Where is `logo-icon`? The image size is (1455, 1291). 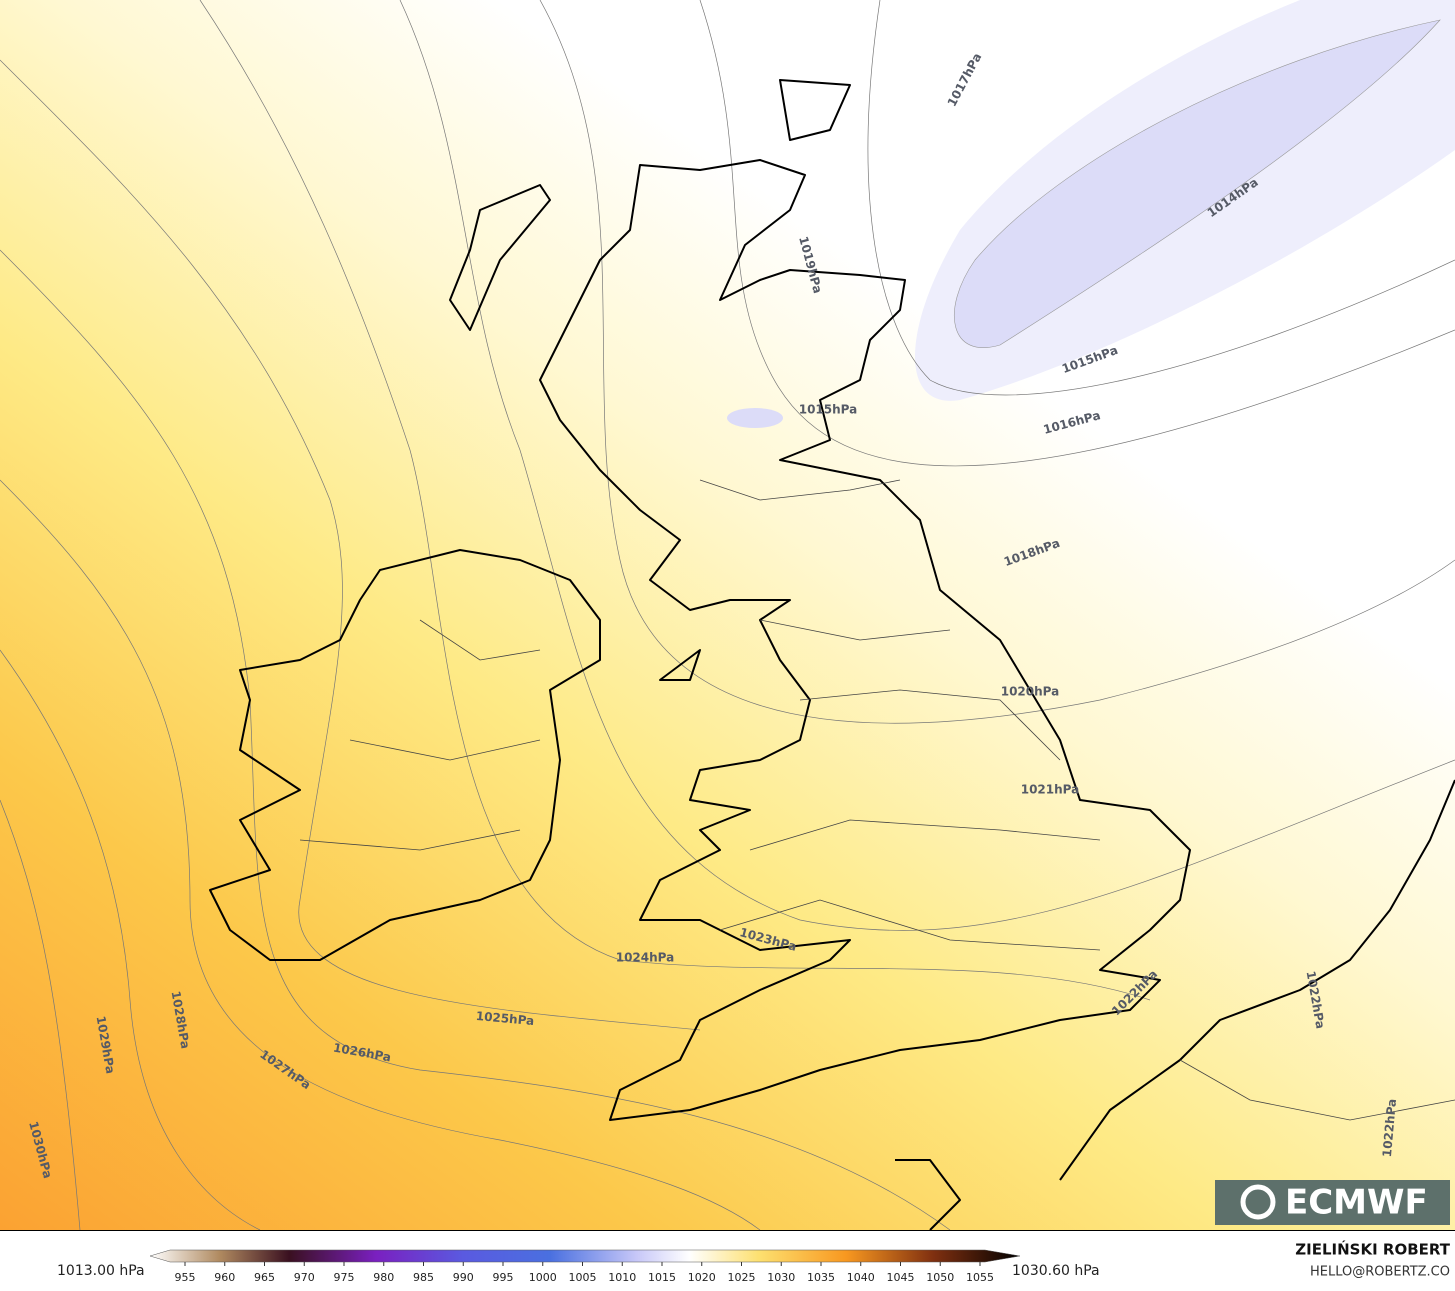 logo-icon is located at coordinates (1258, 1202).